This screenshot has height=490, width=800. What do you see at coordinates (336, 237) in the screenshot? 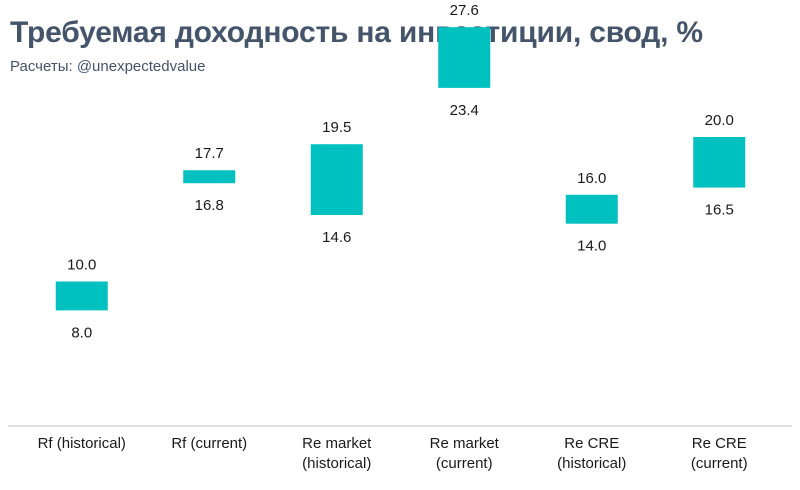
I see `low-value-label-3: 14.6` at bounding box center [336, 237].